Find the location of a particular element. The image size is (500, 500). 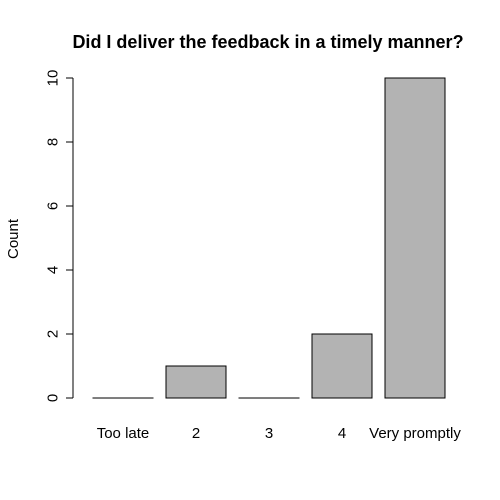

y-tick-label: 10 is located at coordinates (53, 78).